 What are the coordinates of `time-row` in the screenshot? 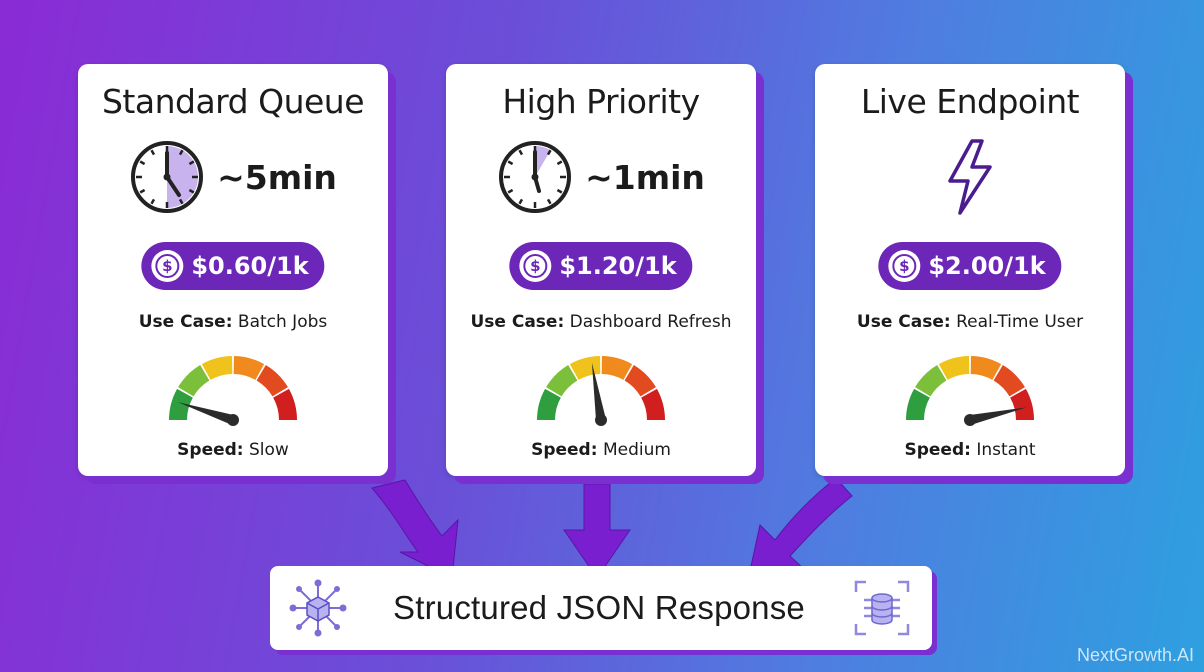 It's located at (970, 177).